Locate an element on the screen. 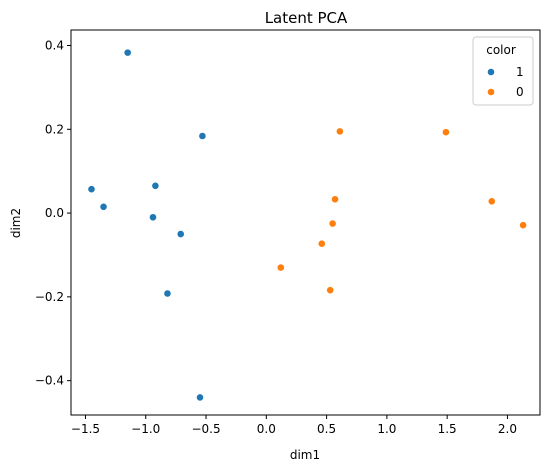 The image size is (547, 475). x-tick-label: 0.5 is located at coordinates (326, 429).